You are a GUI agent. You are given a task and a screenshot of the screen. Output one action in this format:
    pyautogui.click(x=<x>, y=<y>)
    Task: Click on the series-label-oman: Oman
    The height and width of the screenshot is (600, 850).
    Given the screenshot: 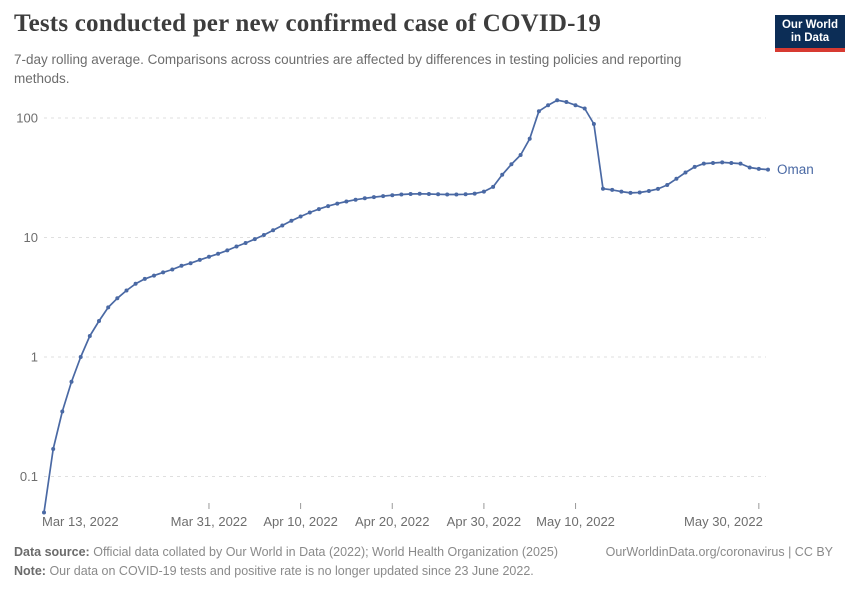 What is the action you would take?
    pyautogui.click(x=795, y=169)
    